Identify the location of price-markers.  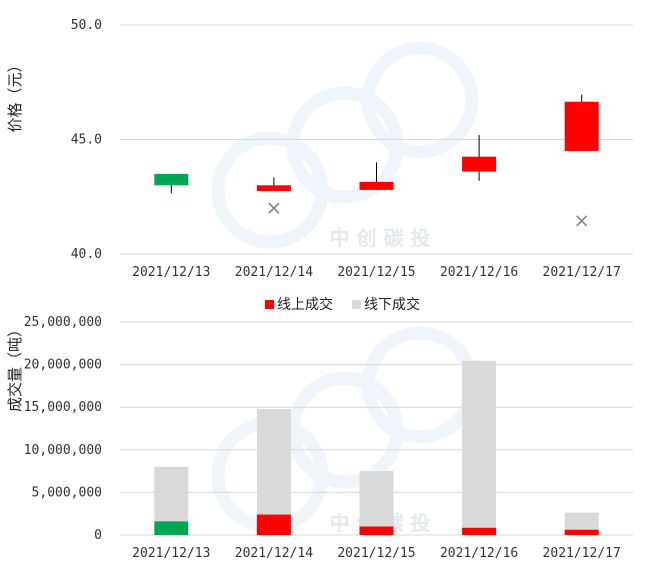
(428, 214).